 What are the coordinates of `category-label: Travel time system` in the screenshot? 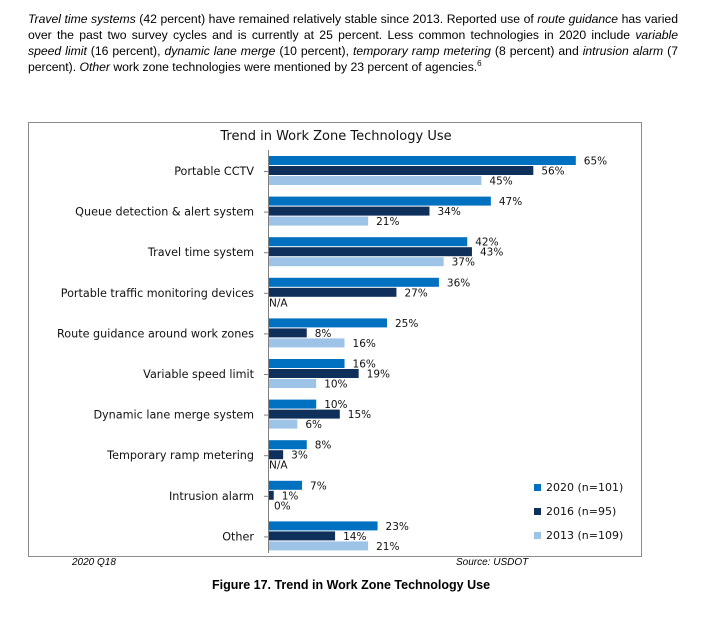 It's located at (200, 252).